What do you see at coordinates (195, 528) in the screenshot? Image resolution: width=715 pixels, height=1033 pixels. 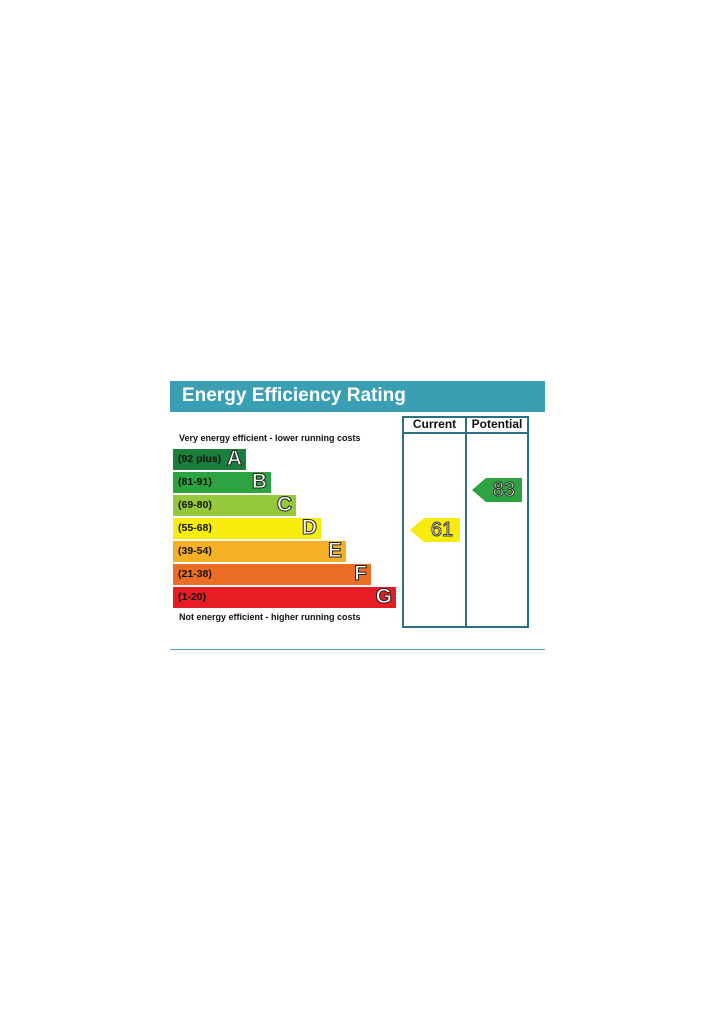 I see `band-range-label: (55-68)` at bounding box center [195, 528].